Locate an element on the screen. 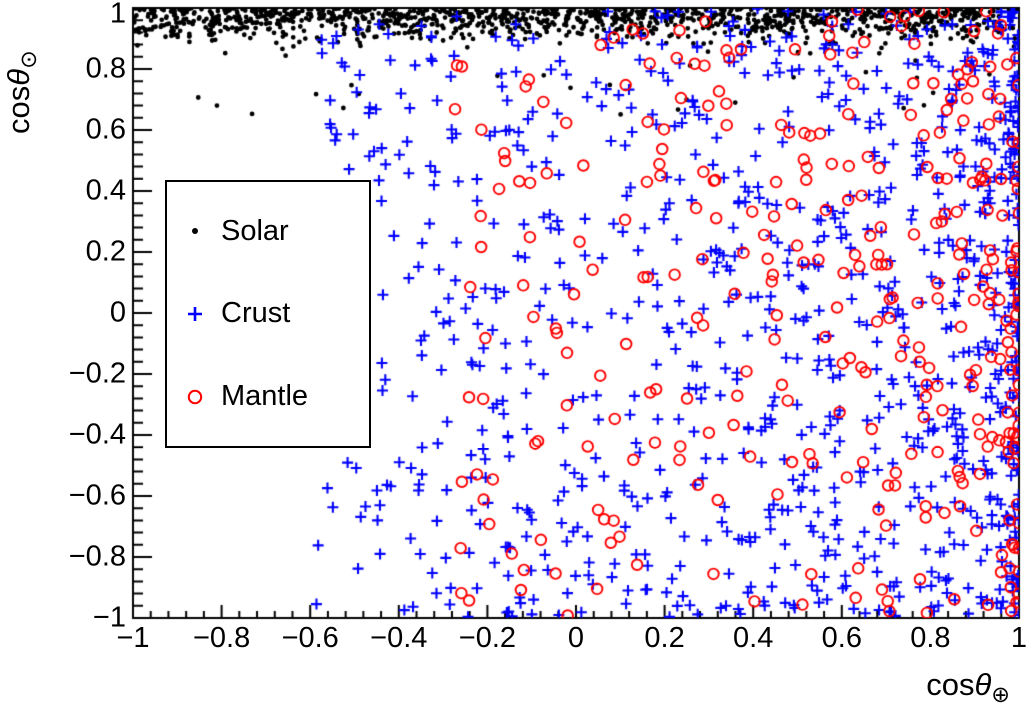  x-axis-title-symbol: θ is located at coordinates (983, 684).